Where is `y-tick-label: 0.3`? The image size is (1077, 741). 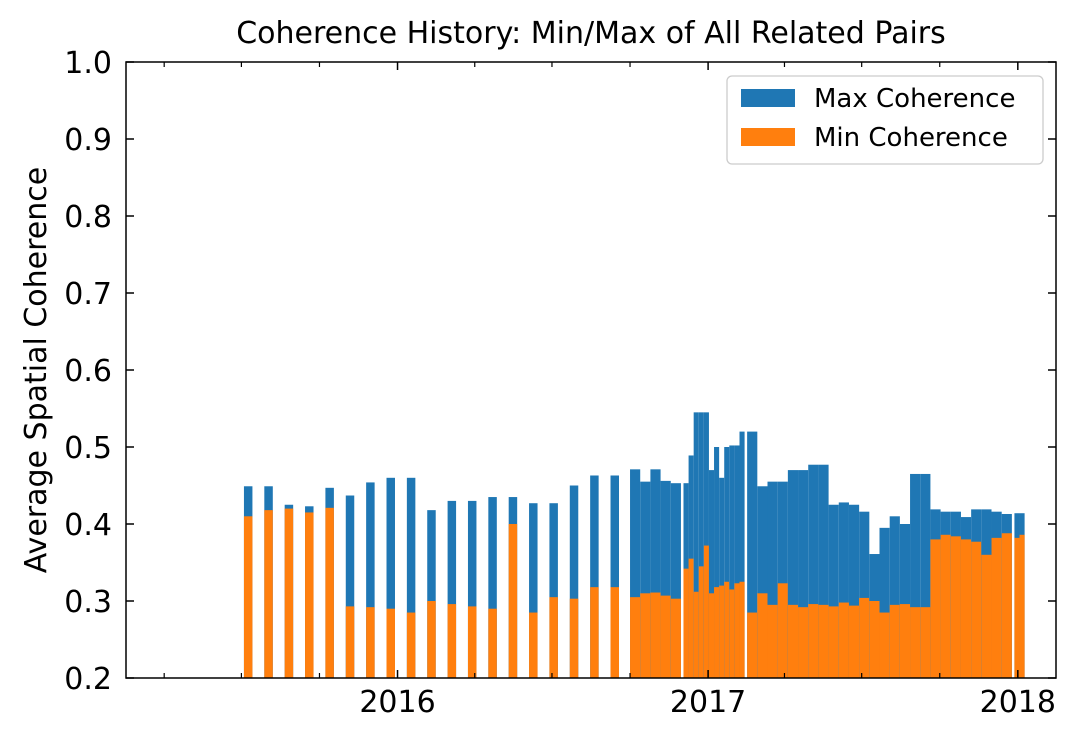 y-tick-label: 0.3 is located at coordinates (88, 602).